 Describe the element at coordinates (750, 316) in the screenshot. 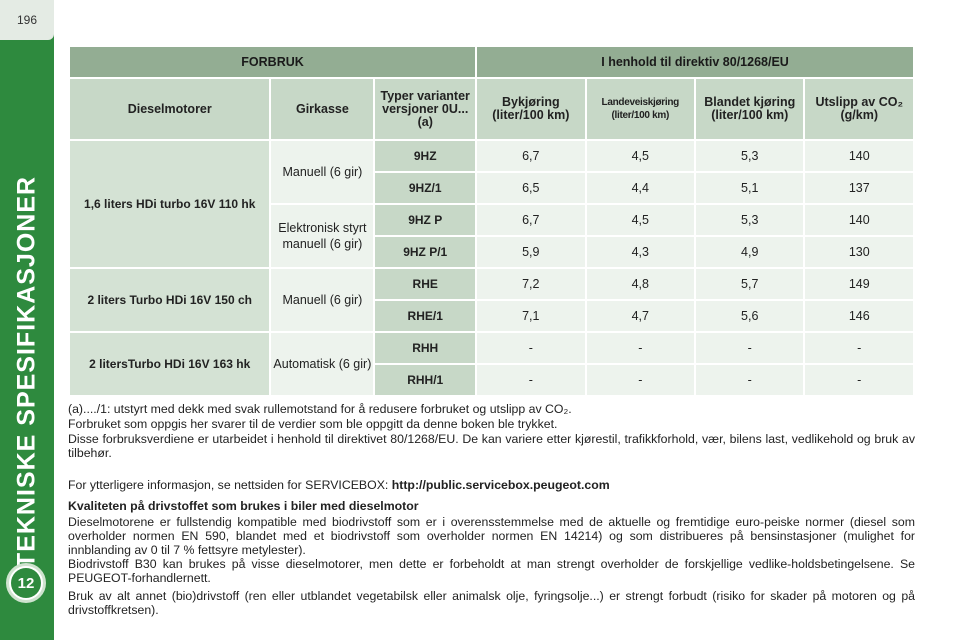

I see `combined-cell: 5,6` at that location.